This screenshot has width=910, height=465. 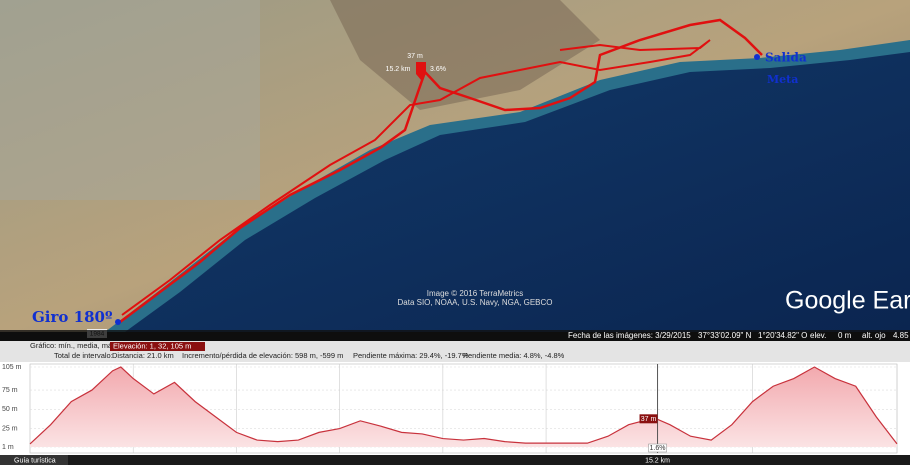 I want to click on mountains, so click(x=465, y=55).